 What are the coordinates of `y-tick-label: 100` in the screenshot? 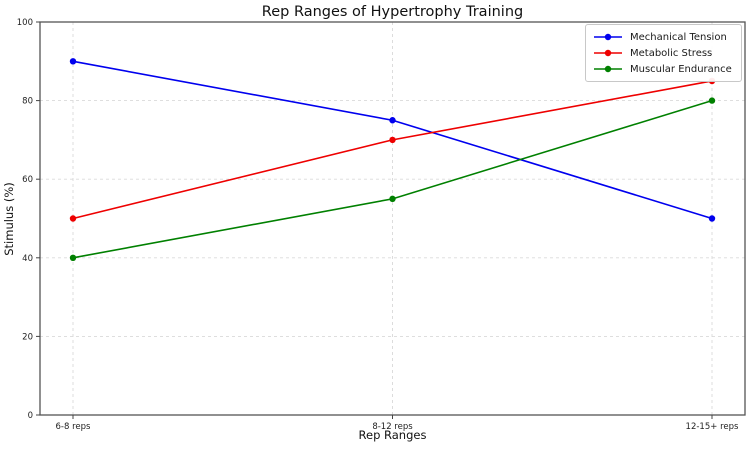 It's located at (25, 23).